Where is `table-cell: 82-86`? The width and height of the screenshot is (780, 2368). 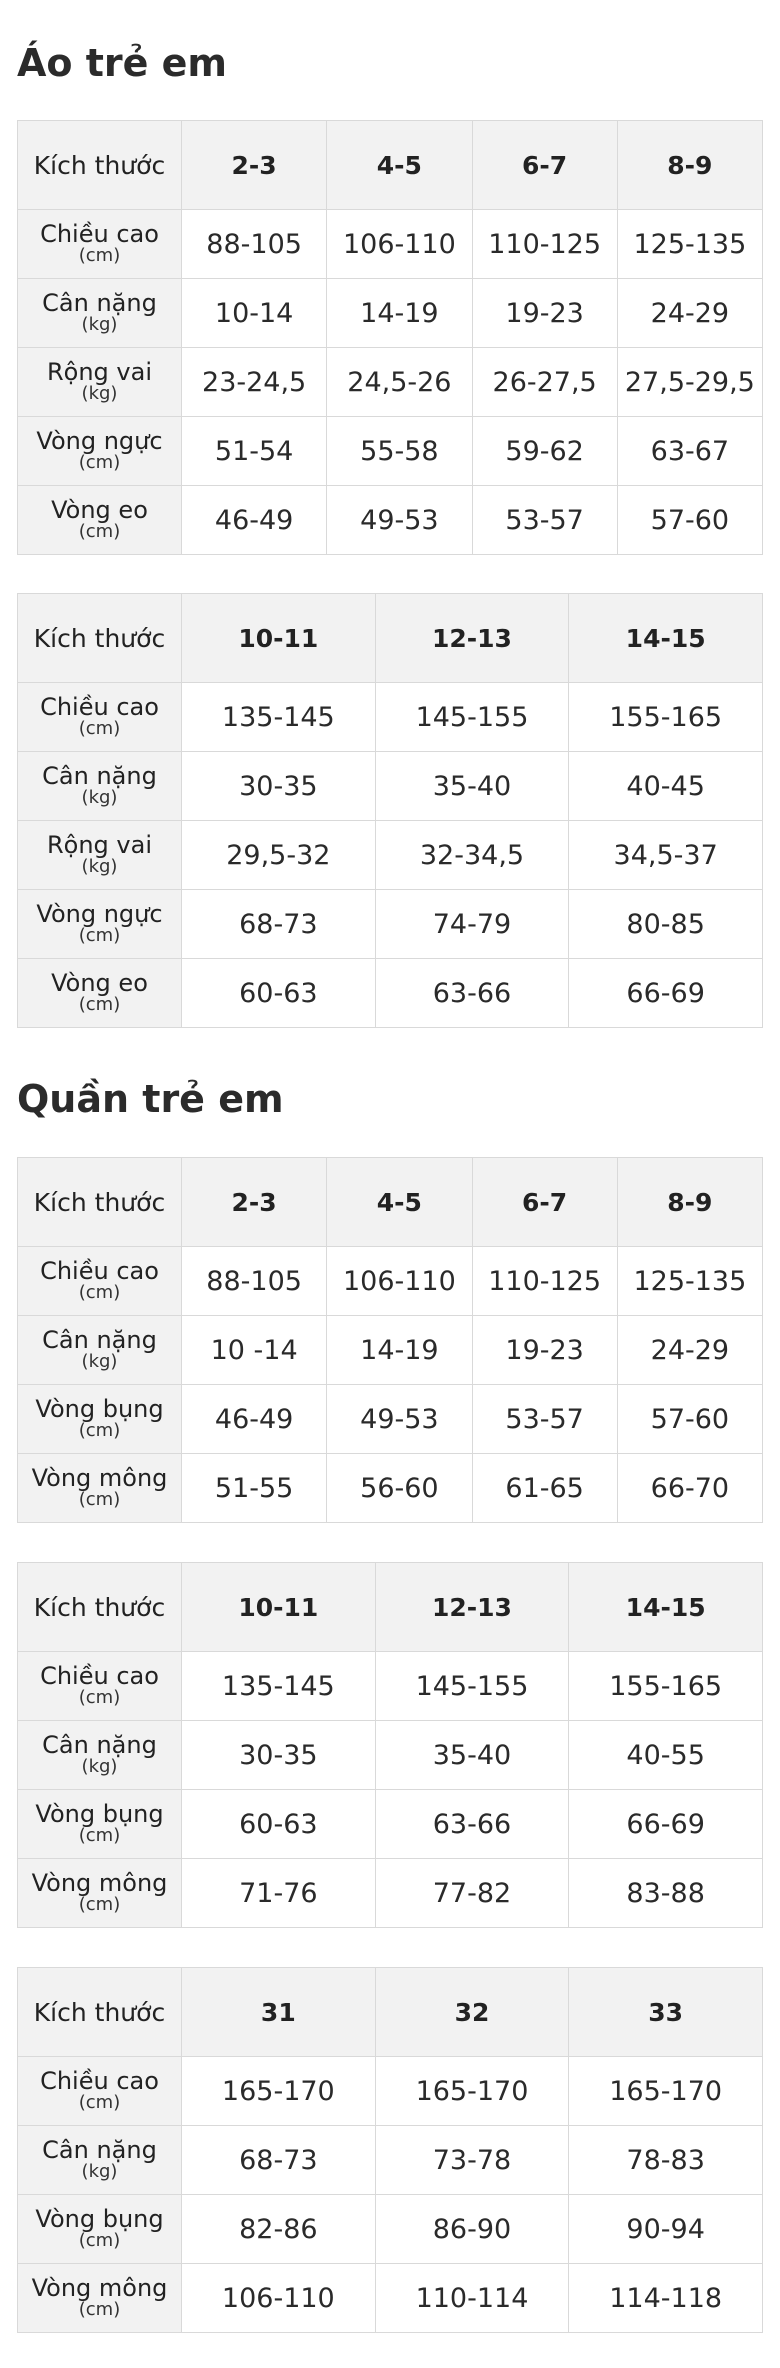 table-cell: 82-86 is located at coordinates (278, 2229).